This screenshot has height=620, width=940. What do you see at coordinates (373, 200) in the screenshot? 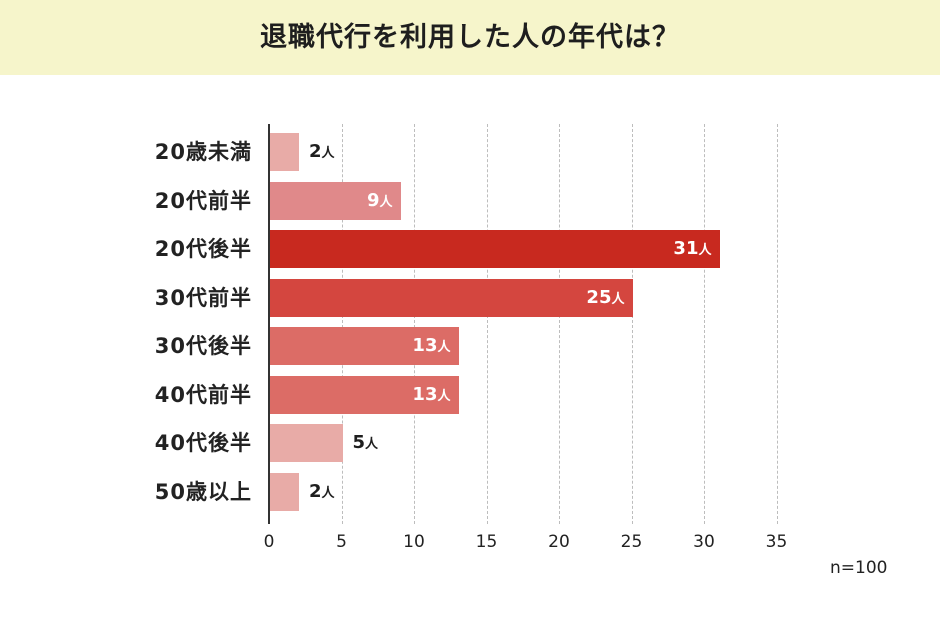
I see `value-number: 9` at bounding box center [373, 200].